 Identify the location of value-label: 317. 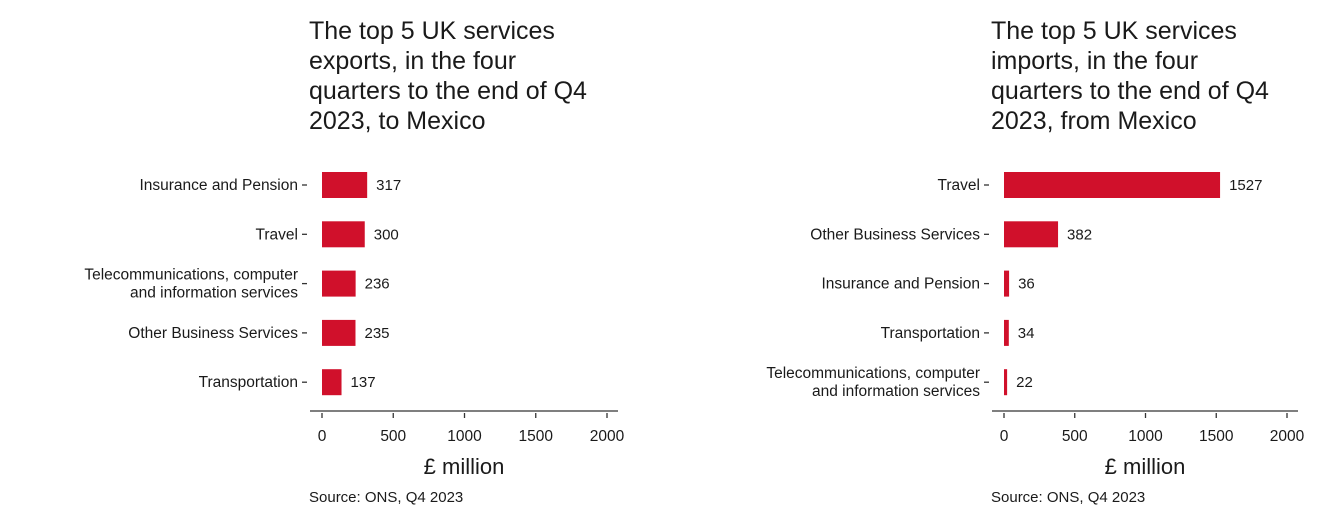
(388, 185).